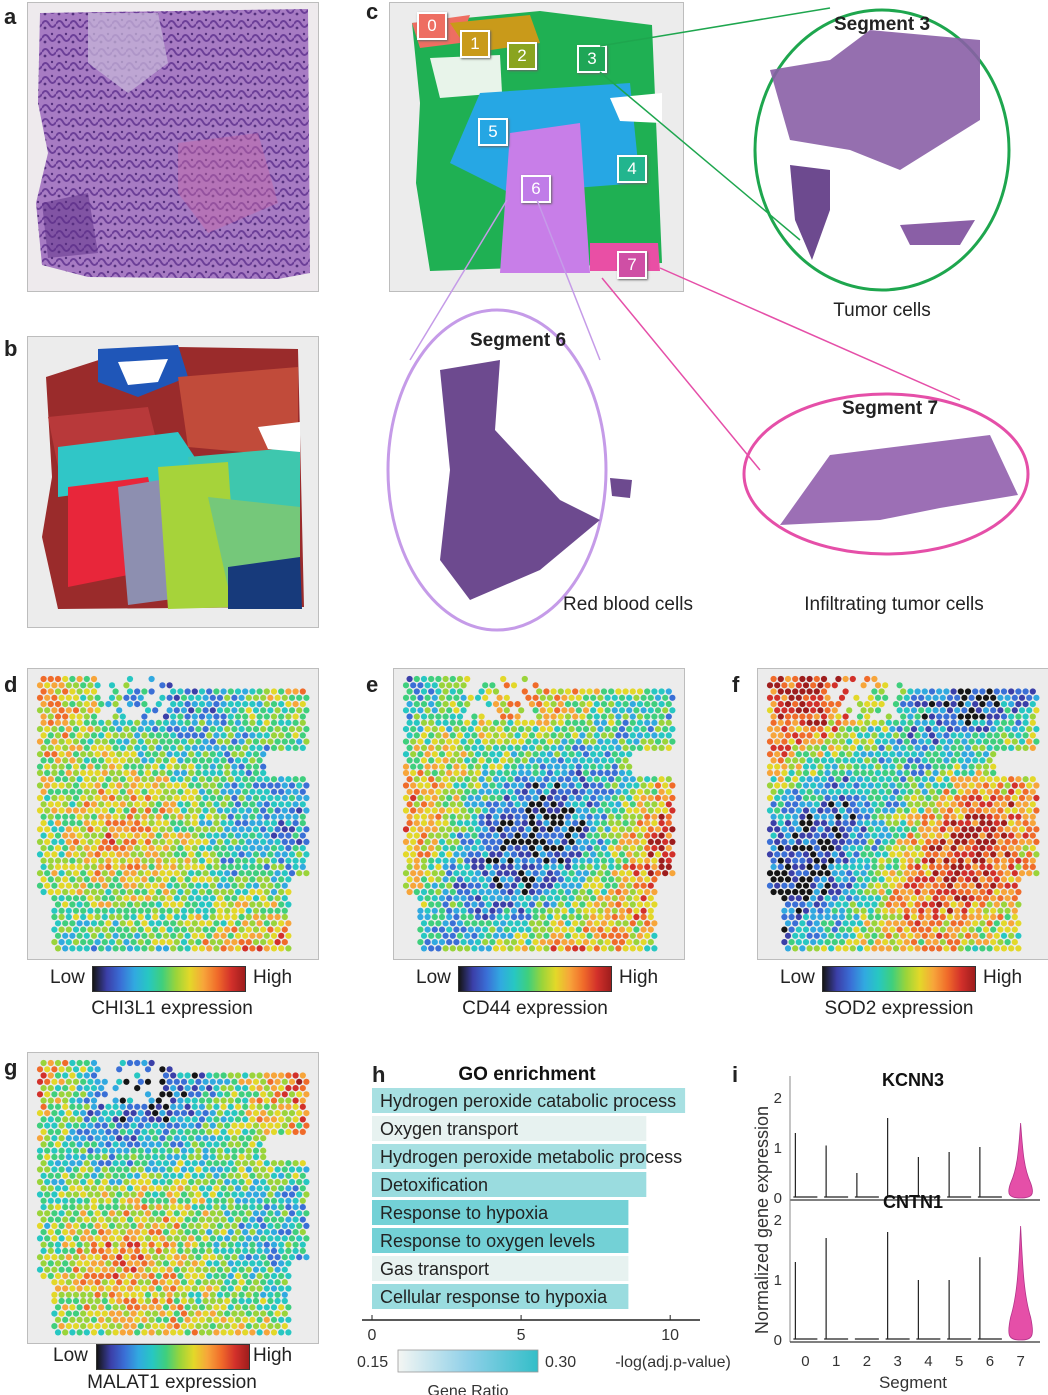 The image size is (1048, 1395). I want to click on segment-6-caption: Red blood cells, so click(628, 604).